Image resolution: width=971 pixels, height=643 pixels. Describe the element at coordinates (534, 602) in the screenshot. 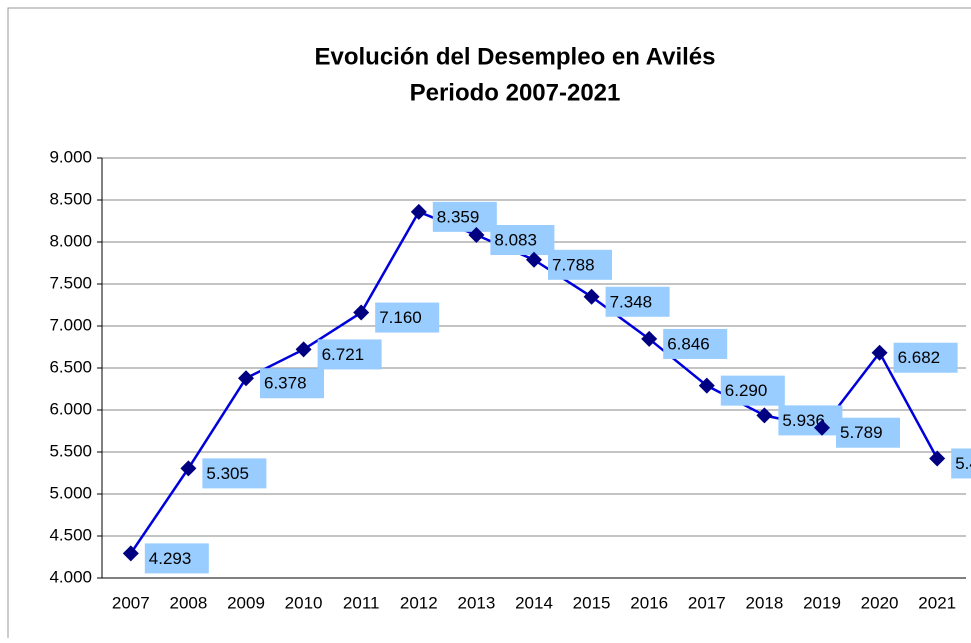

I see `x-tick-label: 2014` at that location.